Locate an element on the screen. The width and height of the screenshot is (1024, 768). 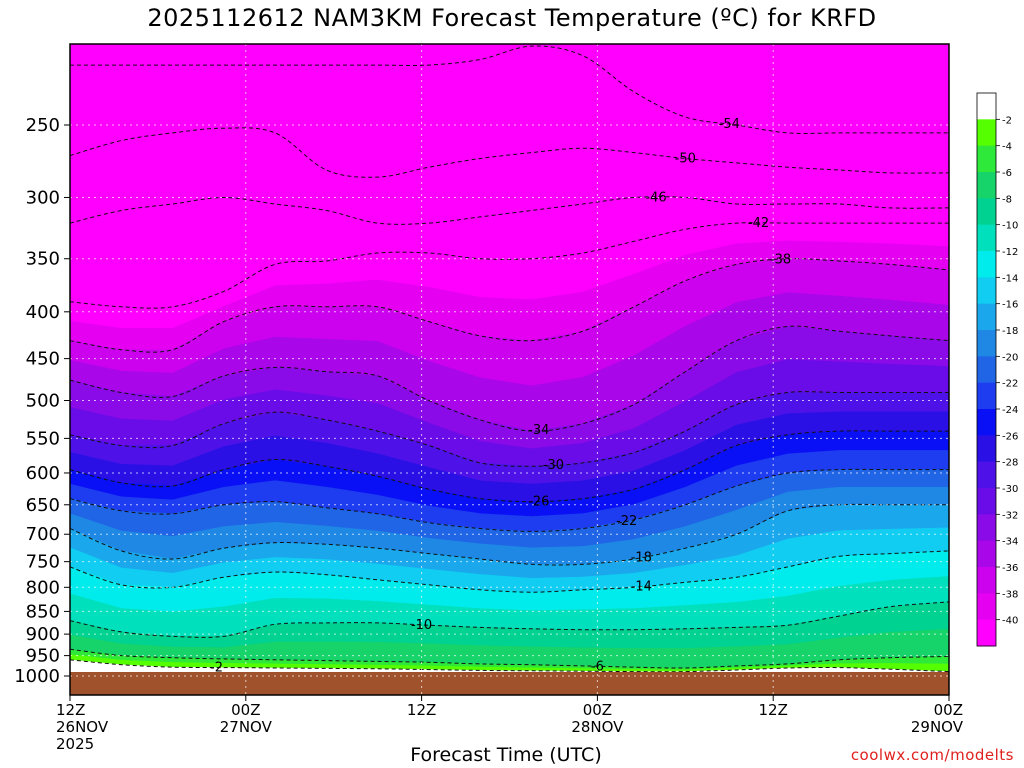
isotherm-label-14: -14 is located at coordinates (641, 587).